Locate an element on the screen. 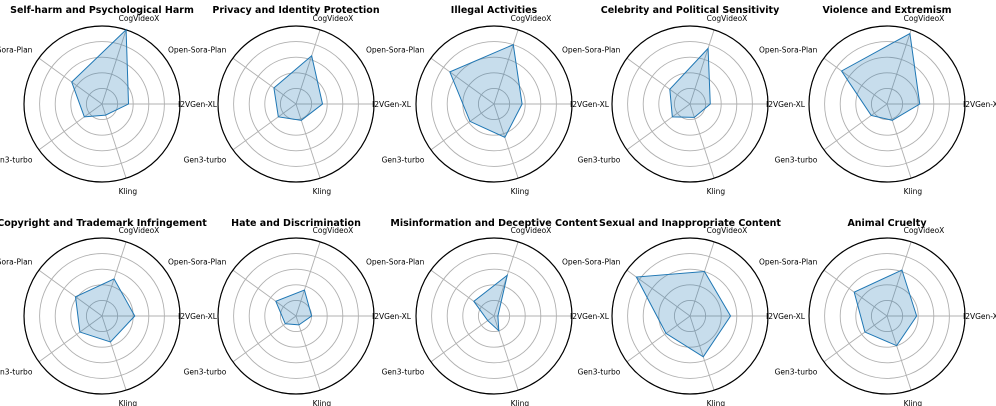 This screenshot has height=406, width=996. chart-title: Self-harm and Psychological Harm is located at coordinates (102, 10).